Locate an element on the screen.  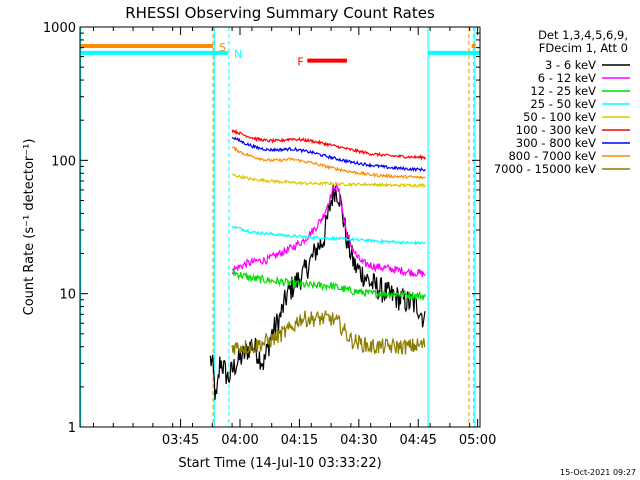
legend-label-1: 6 - 12 keV is located at coordinates (567, 78).